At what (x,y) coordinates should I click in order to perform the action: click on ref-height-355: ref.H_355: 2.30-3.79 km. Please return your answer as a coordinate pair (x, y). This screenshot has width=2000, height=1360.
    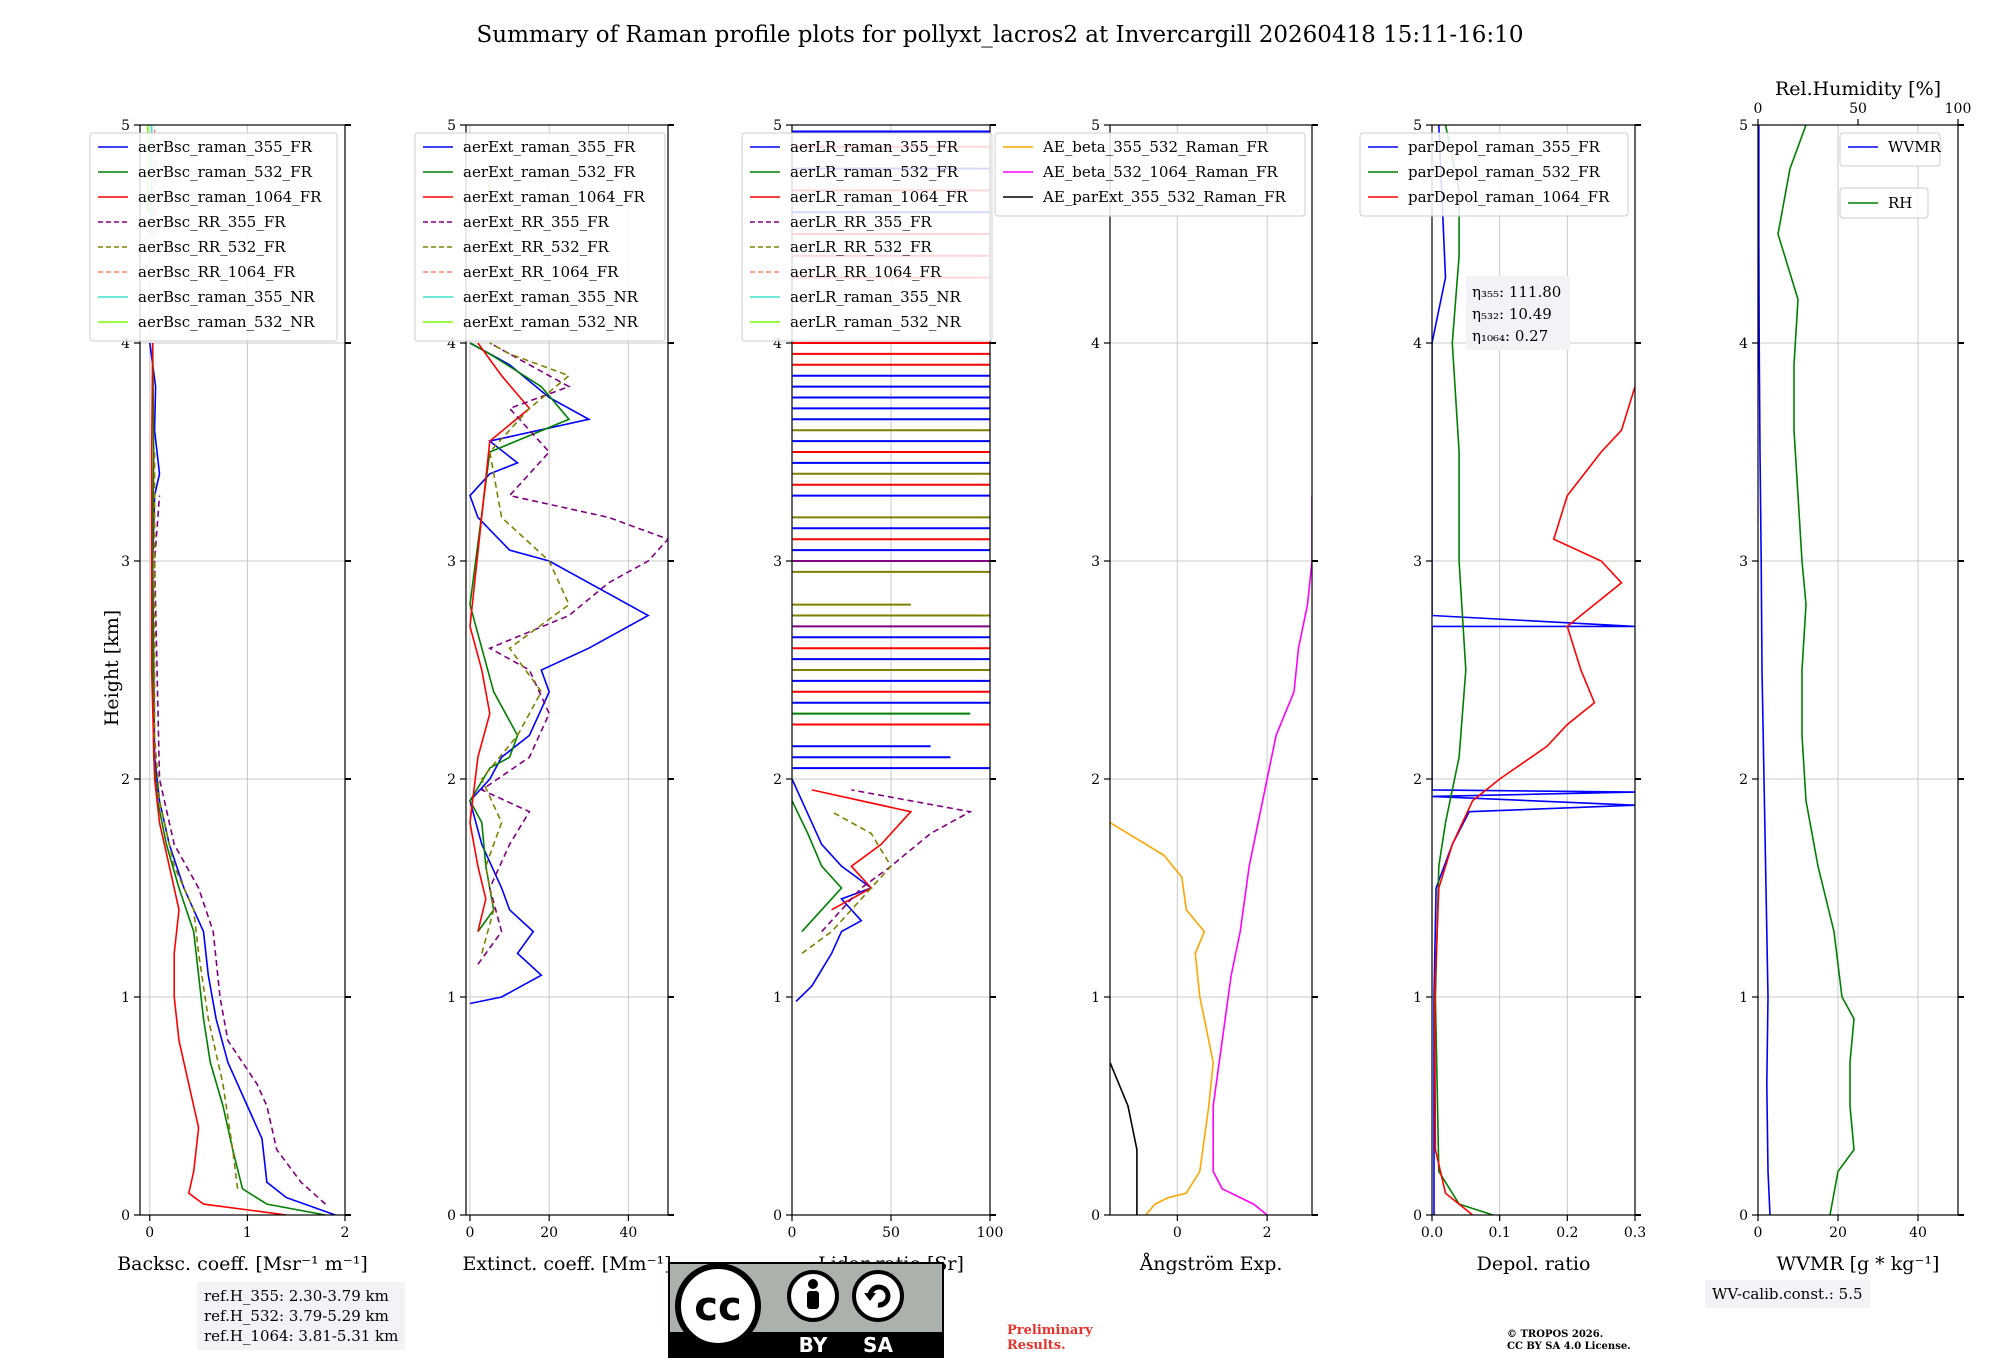
    Looking at the image, I should click on (296, 1296).